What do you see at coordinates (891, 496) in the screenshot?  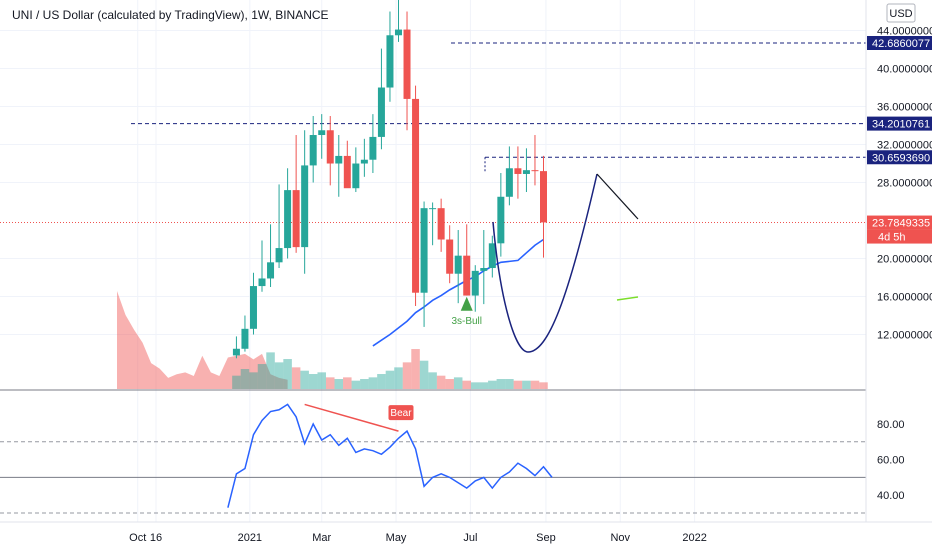 I see `osc-tick-label: 40.00` at bounding box center [891, 496].